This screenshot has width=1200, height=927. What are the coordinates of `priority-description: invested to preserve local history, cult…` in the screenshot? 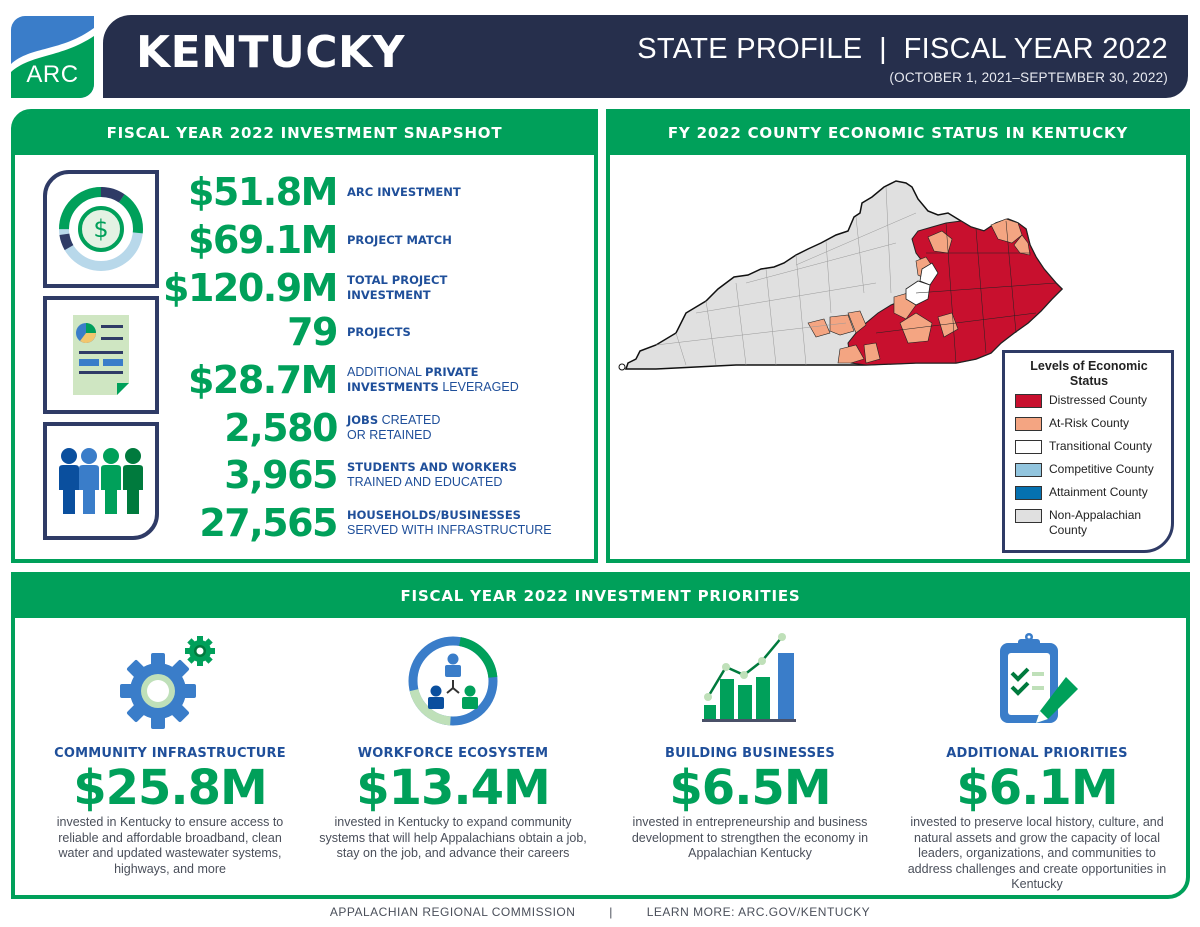 It's located at (1037, 853).